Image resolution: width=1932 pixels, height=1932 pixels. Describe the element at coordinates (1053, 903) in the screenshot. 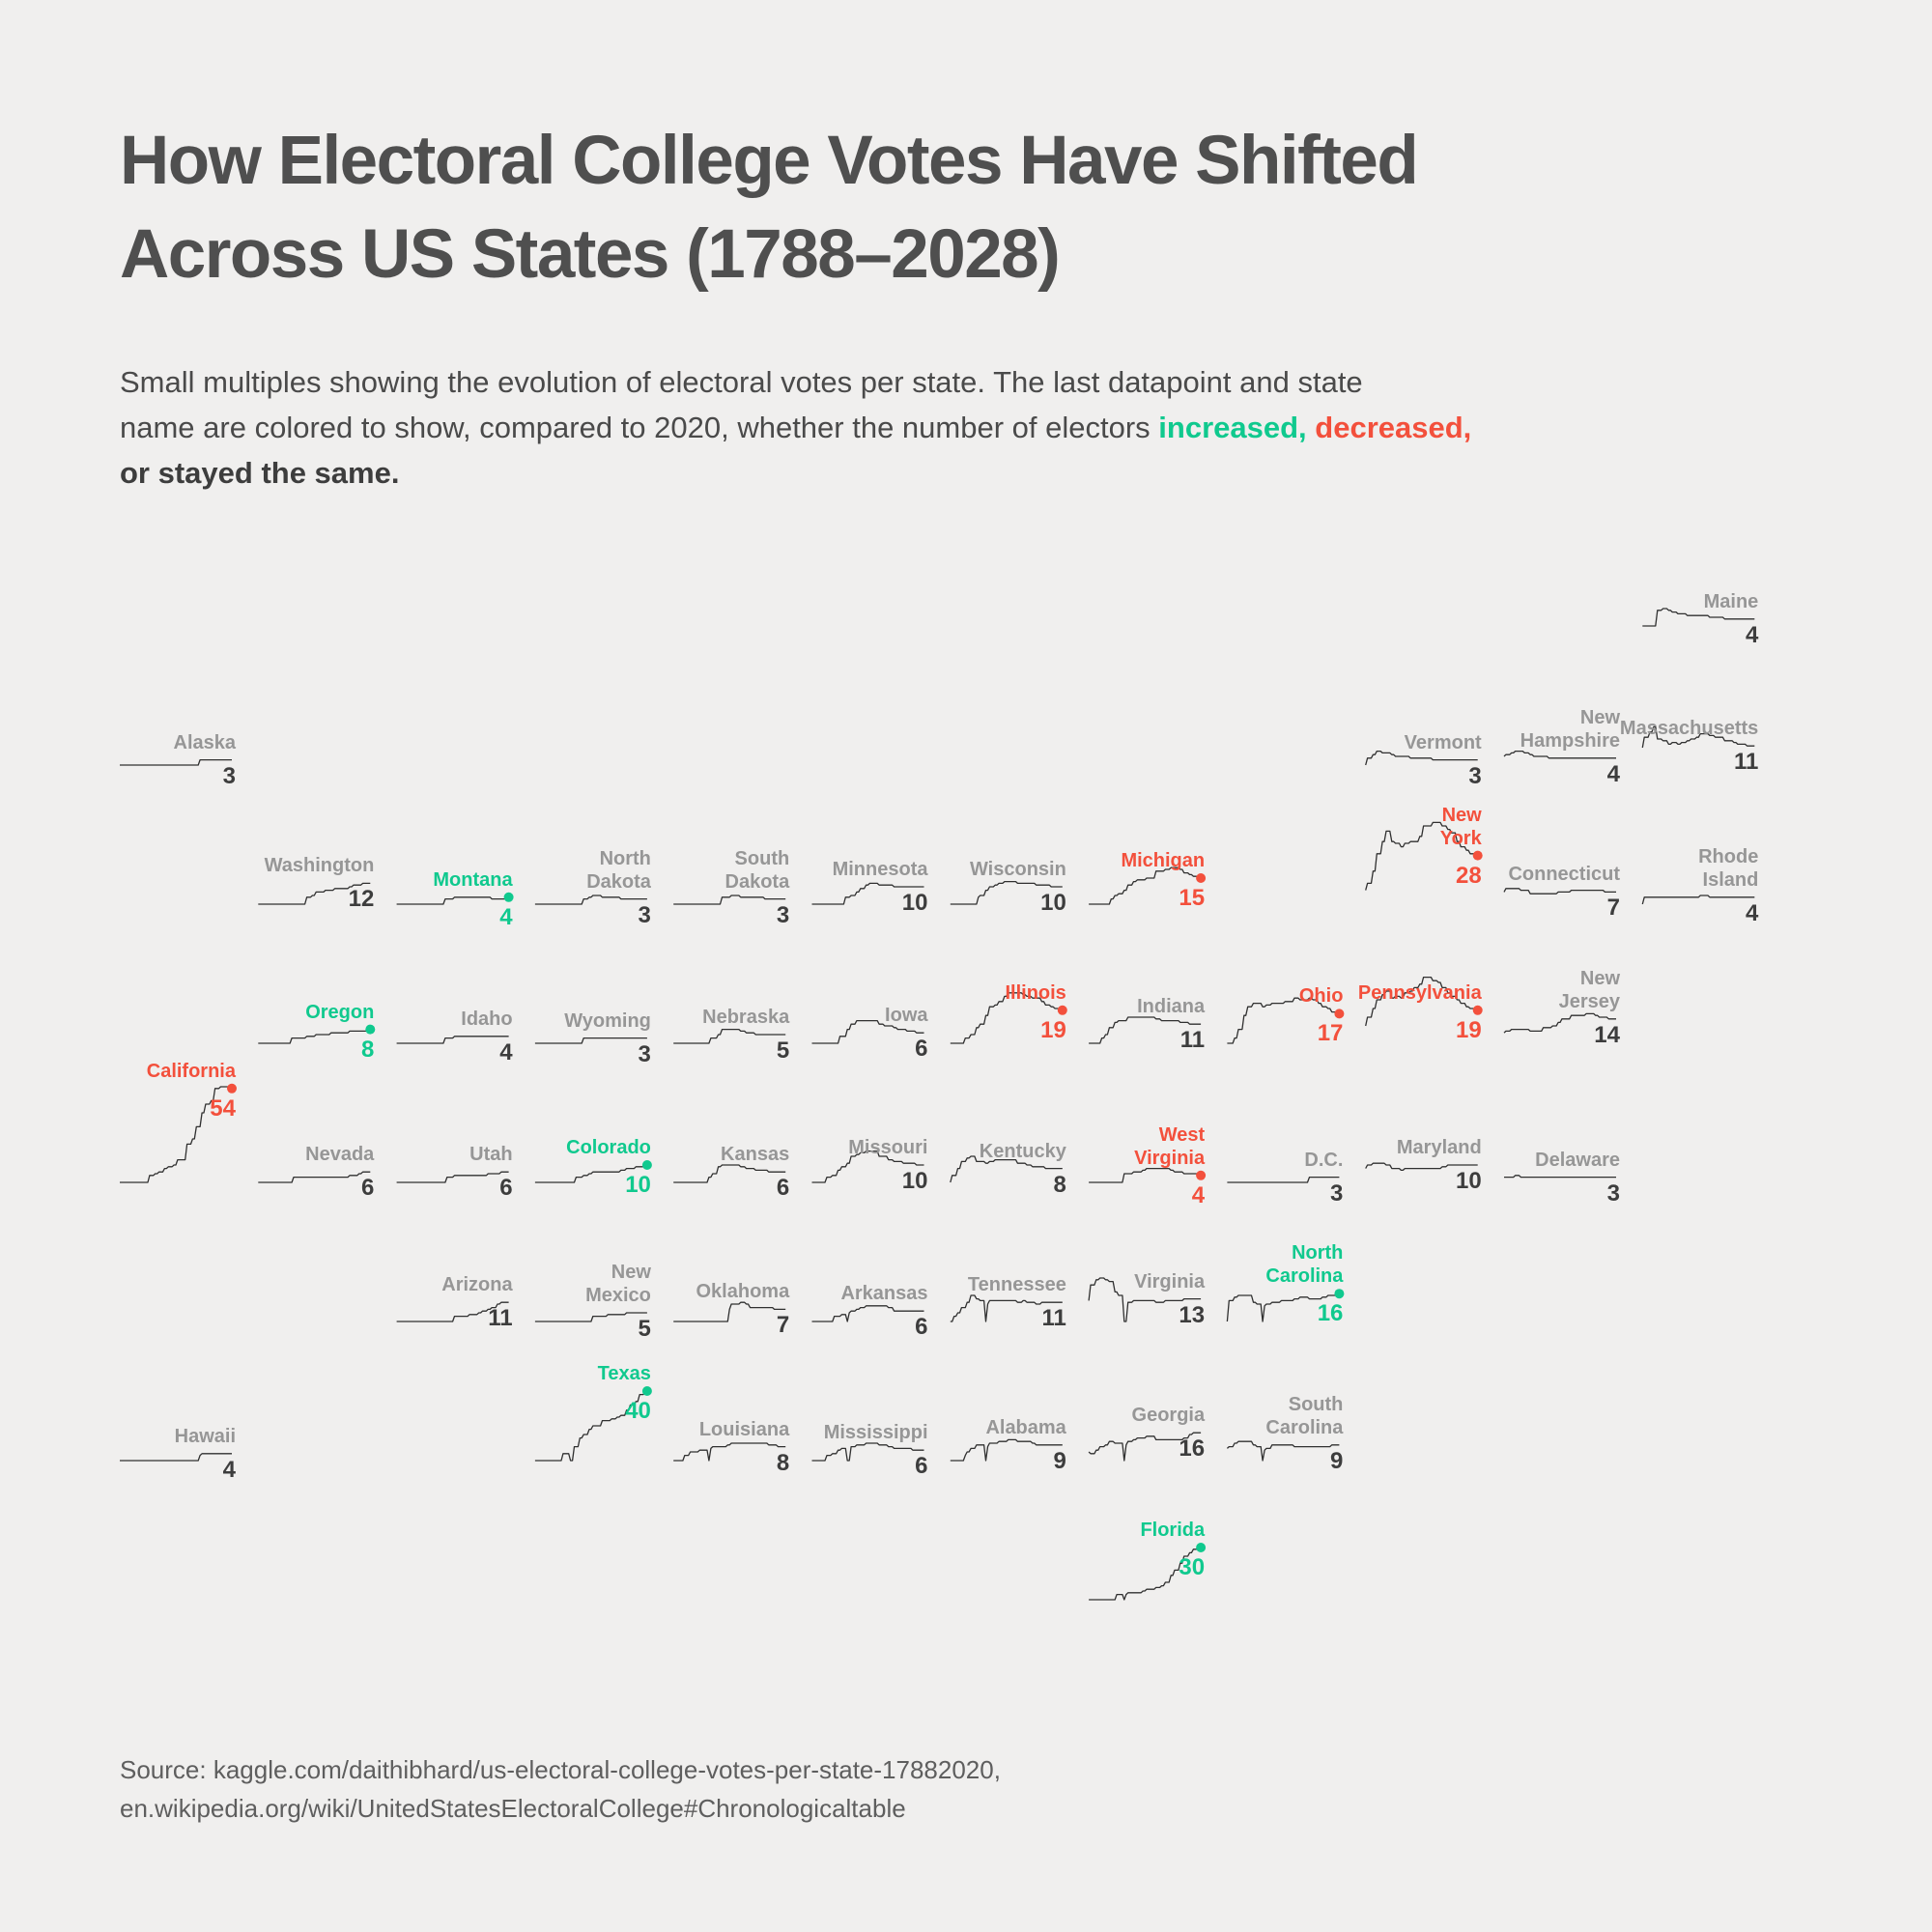

I see `state-value-wisconsin: 10` at that location.